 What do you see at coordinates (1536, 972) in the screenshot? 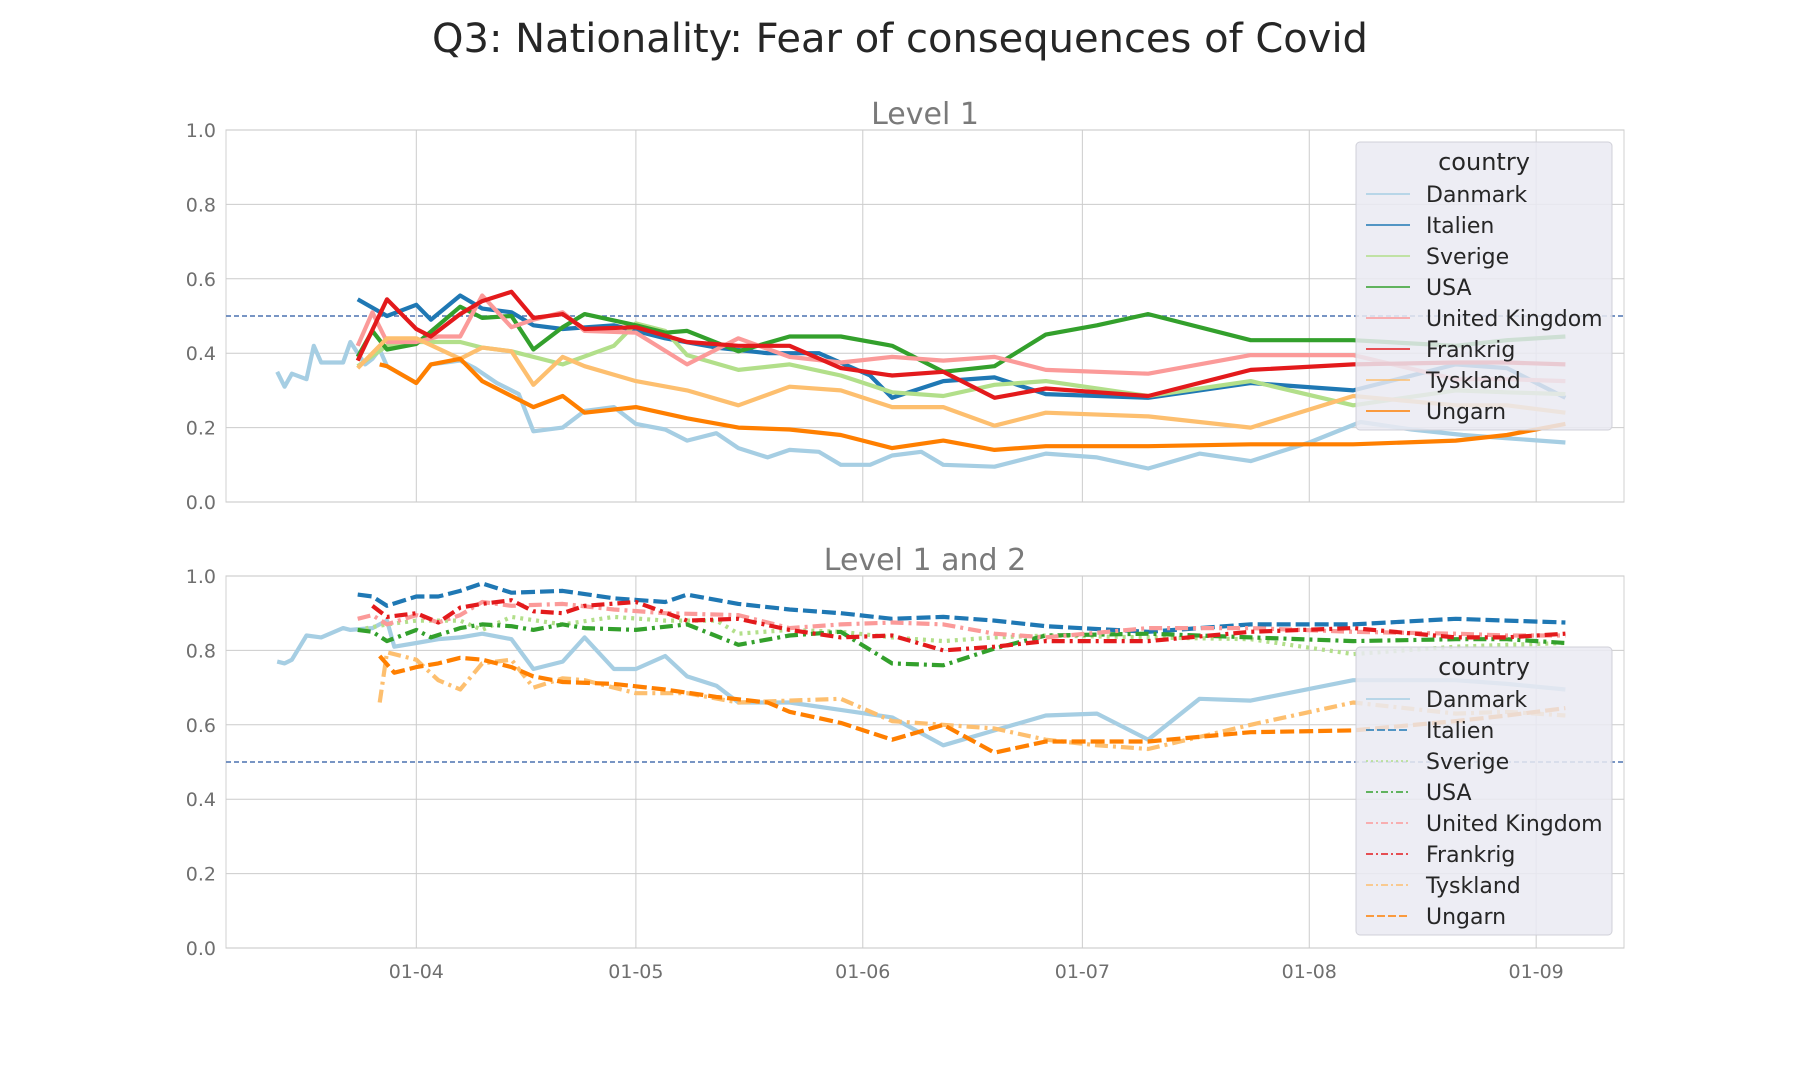
I see `x-tick-label: 01-09` at bounding box center [1536, 972].